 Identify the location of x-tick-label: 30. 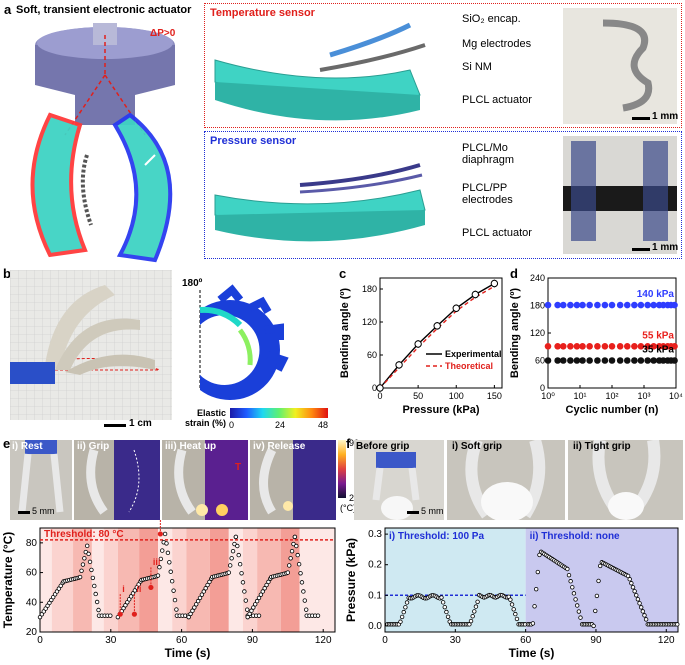
(456, 640).